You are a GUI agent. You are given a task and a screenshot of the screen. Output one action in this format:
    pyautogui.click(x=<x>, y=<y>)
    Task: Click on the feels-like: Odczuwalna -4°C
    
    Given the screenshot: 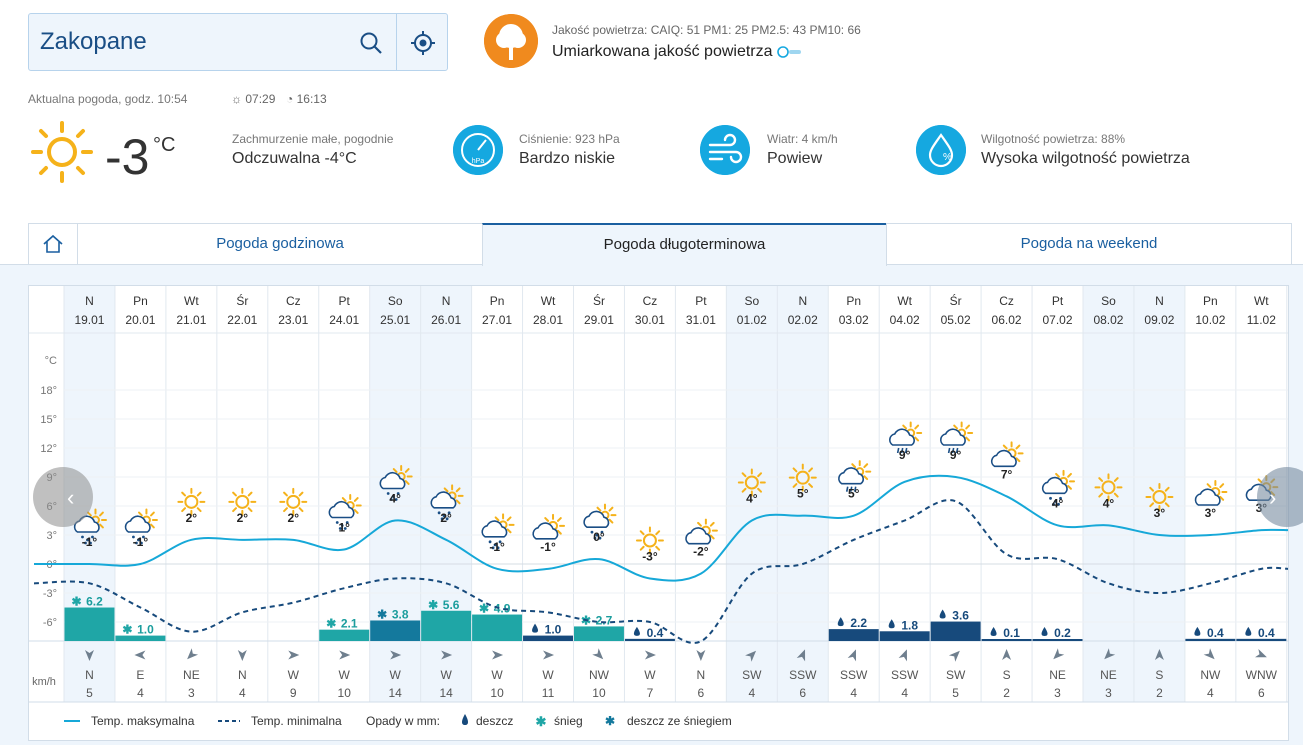 What is the action you would take?
    pyautogui.click(x=294, y=158)
    